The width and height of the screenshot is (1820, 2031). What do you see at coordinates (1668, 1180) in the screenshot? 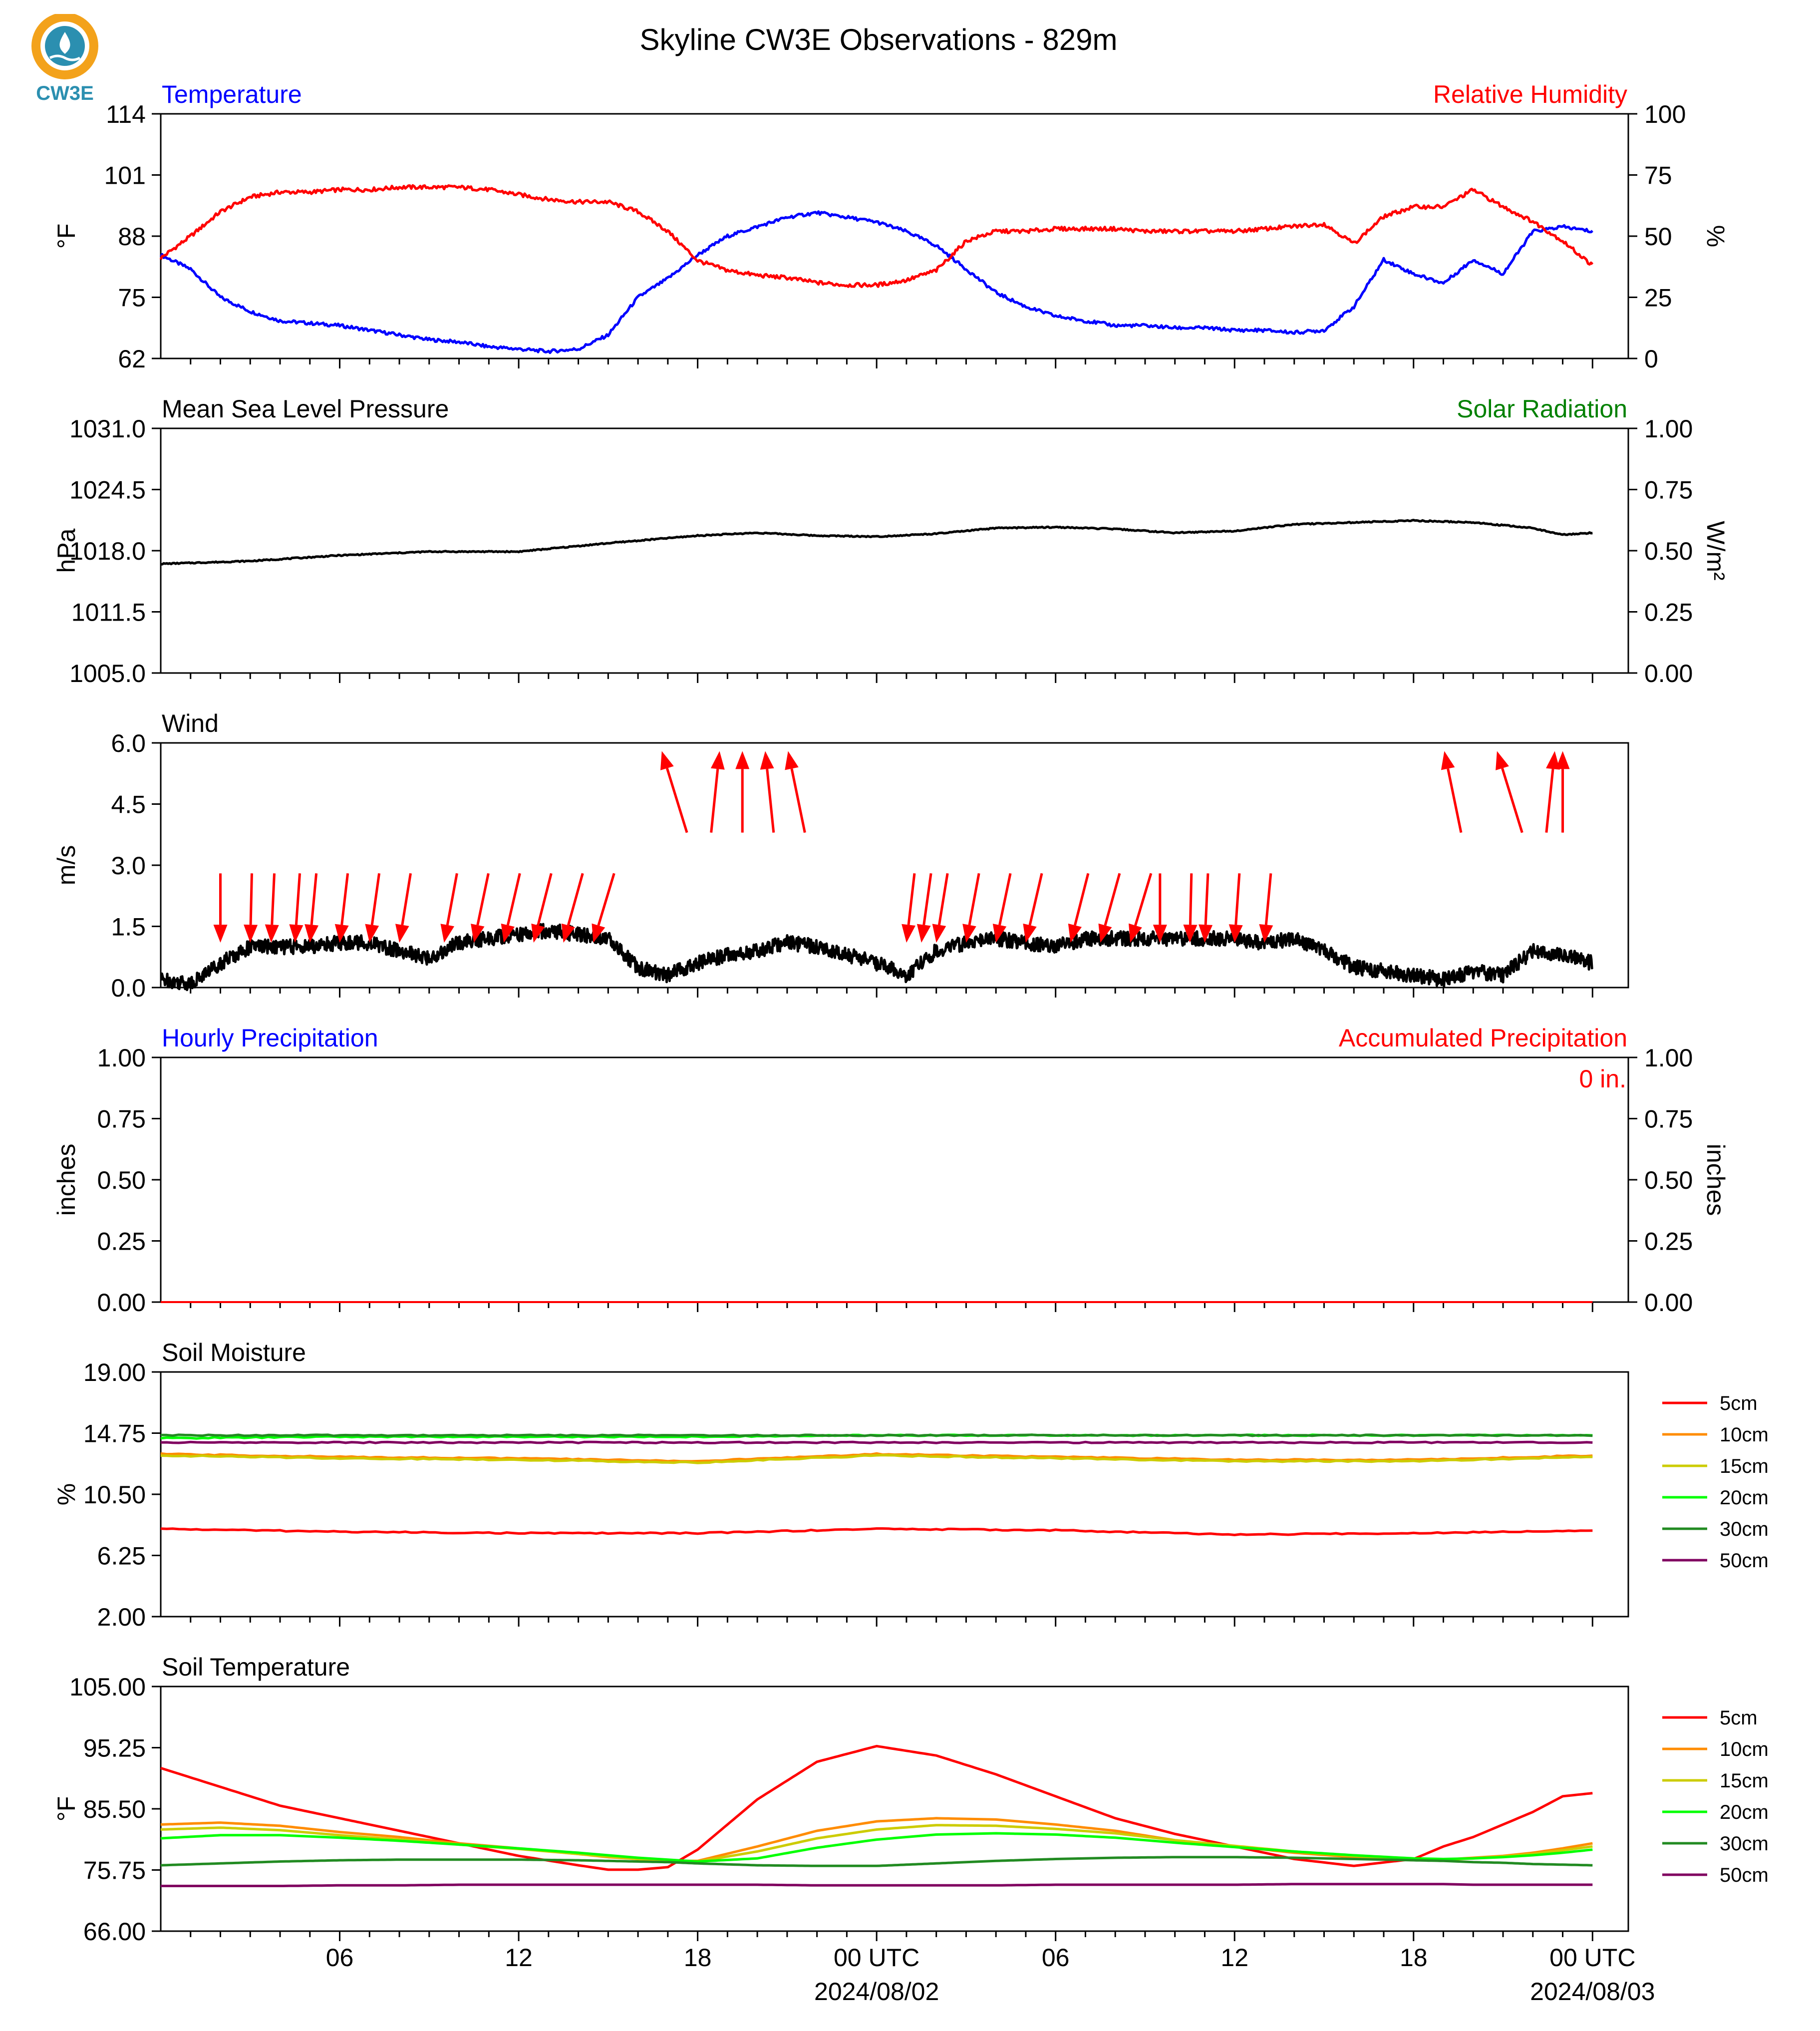
I see `precipitation-ytick-right-label: 0.50` at bounding box center [1668, 1180].